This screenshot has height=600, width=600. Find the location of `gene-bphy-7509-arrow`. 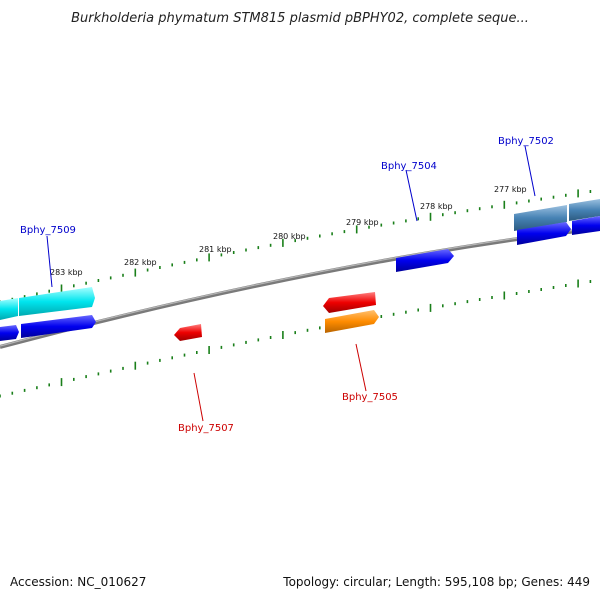

gene-bphy-7509-arrow is located at coordinates (47, 303).